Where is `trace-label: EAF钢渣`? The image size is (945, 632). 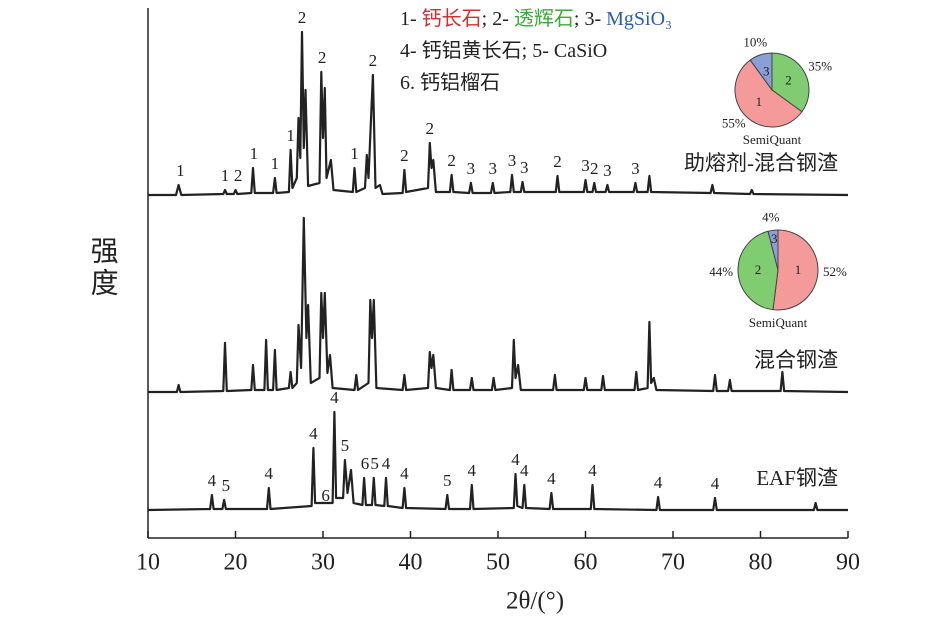 trace-label: EAF钢渣 is located at coordinates (797, 478).